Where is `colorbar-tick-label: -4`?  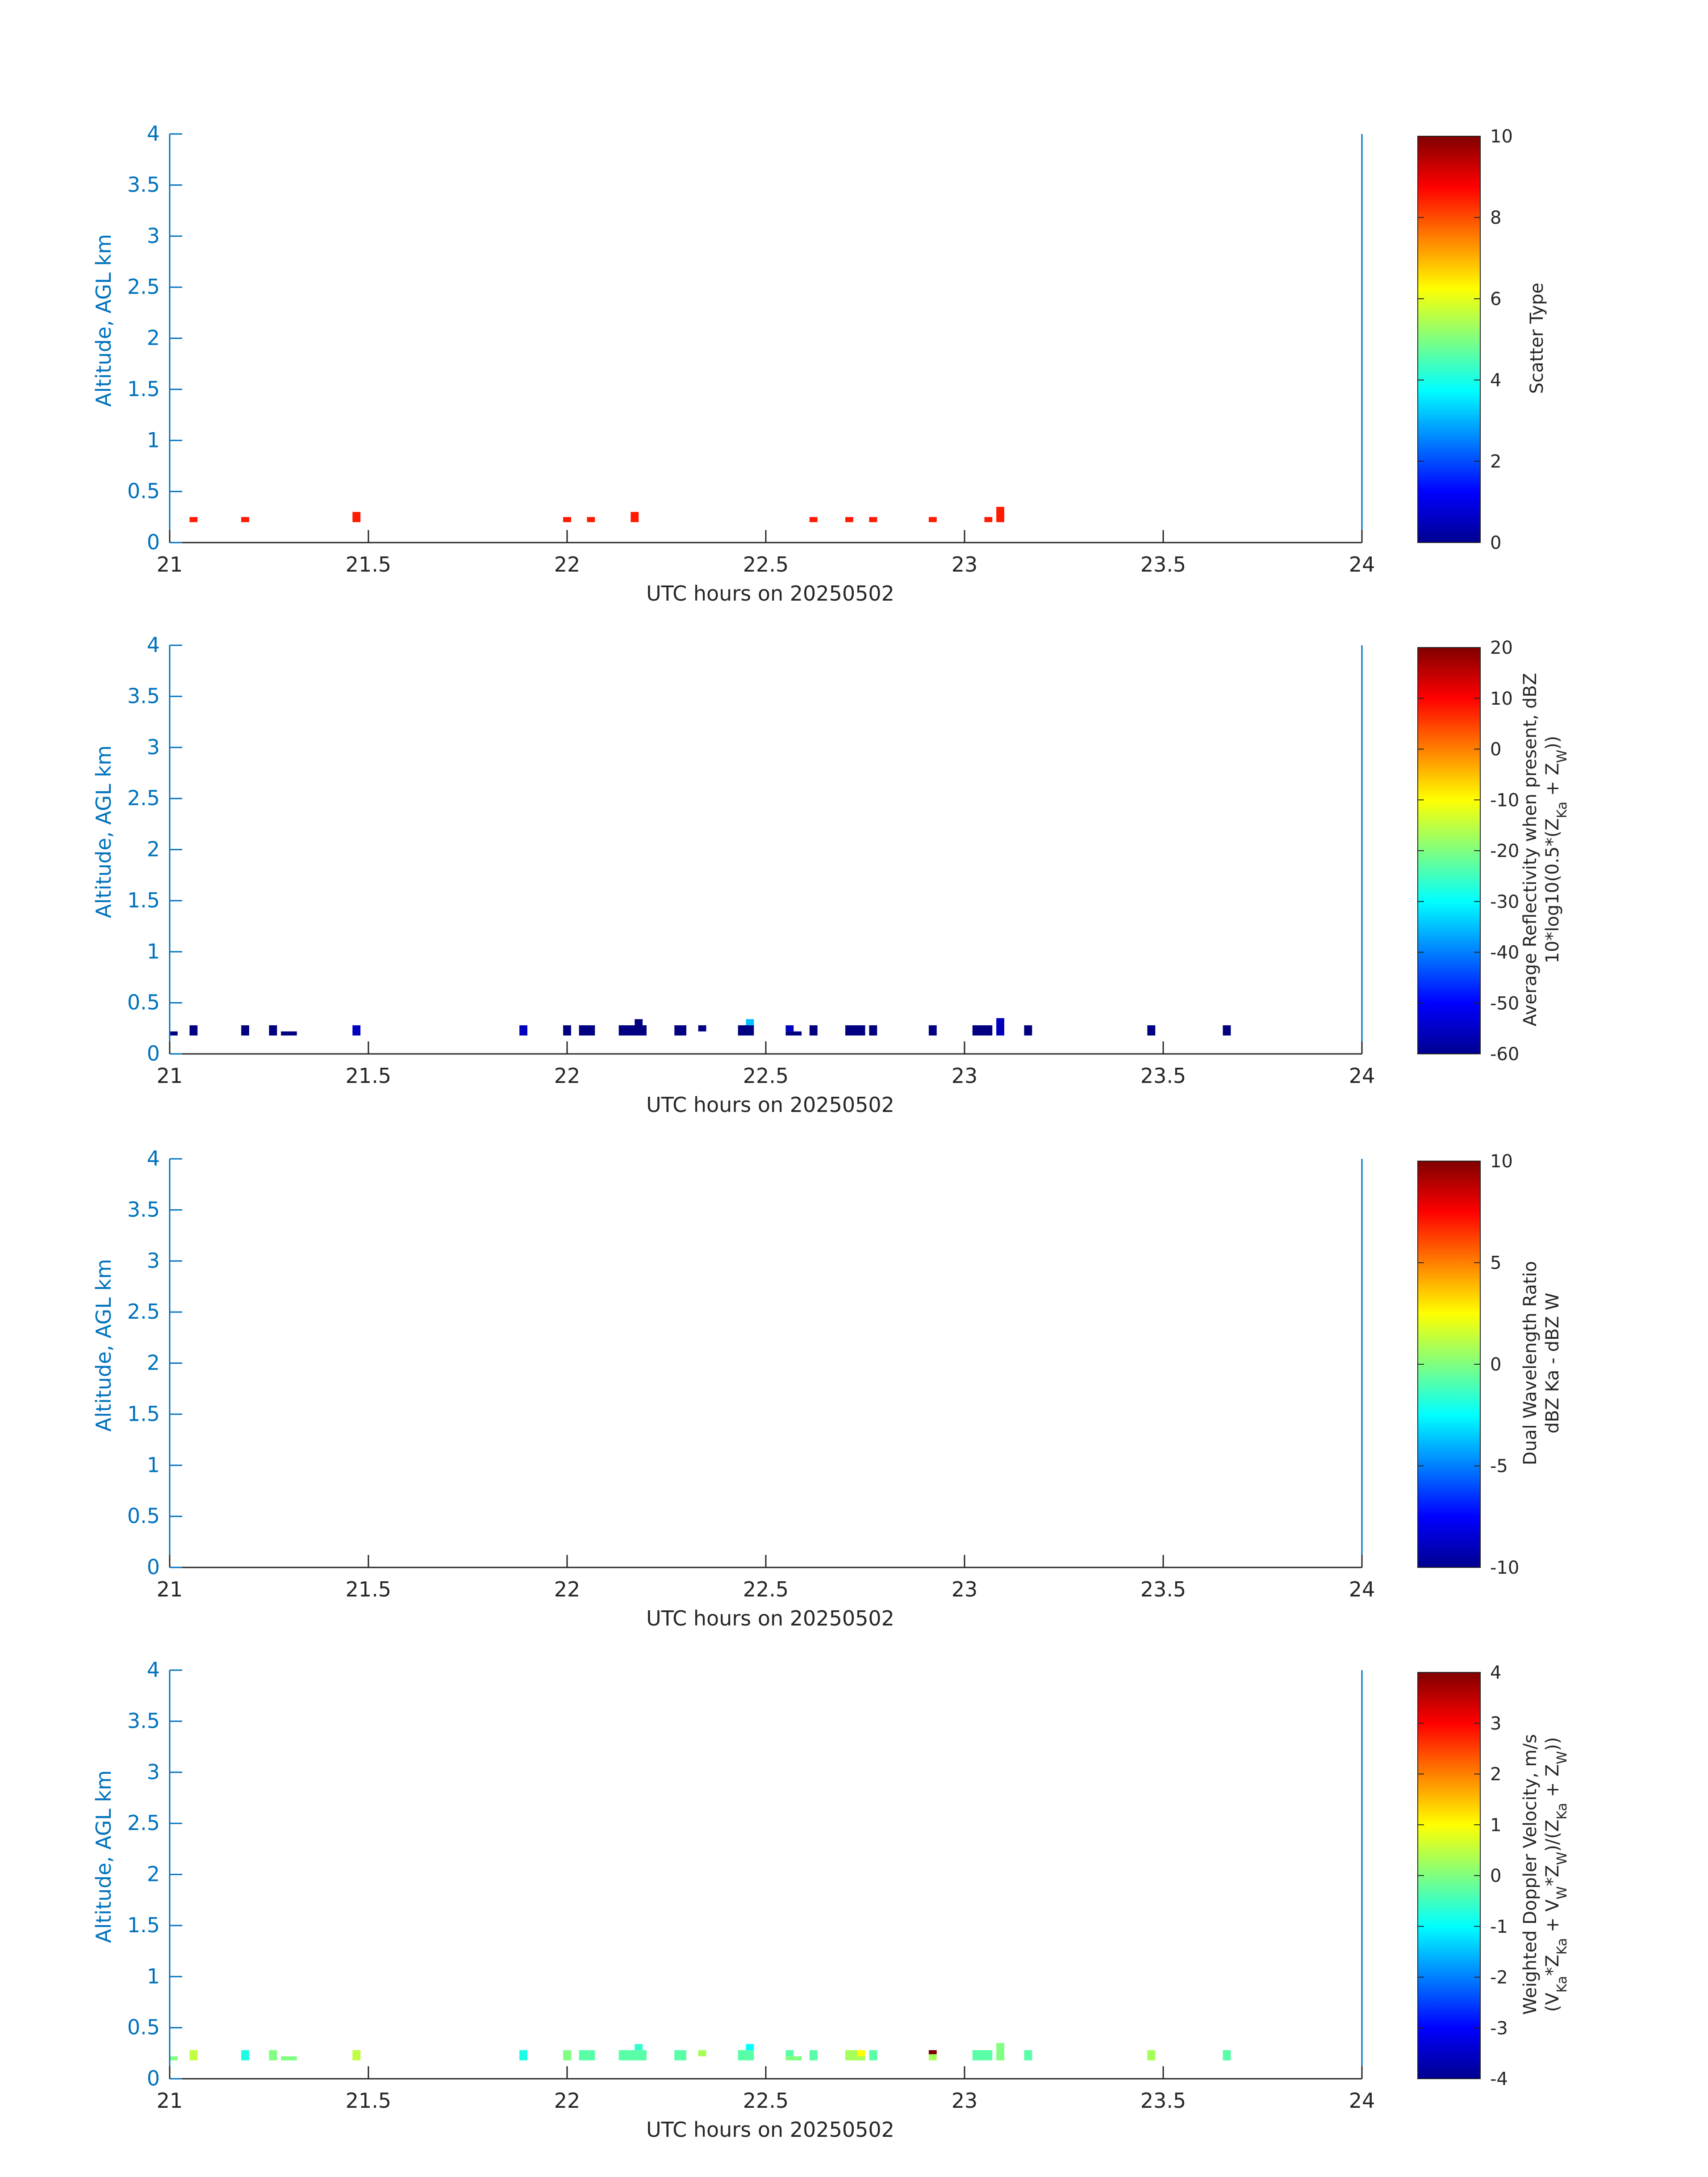 colorbar-tick-label: -4 is located at coordinates (1499, 2079).